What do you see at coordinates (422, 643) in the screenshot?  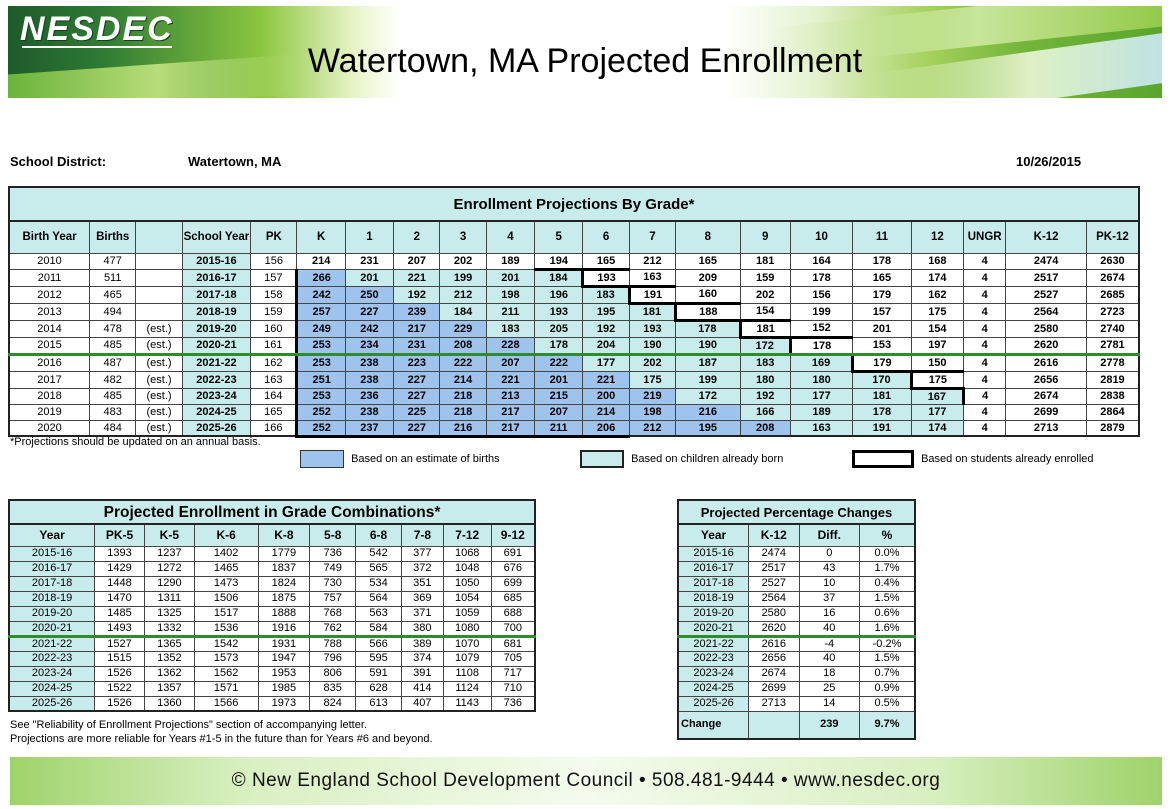 I see `table-cell: 389` at bounding box center [422, 643].